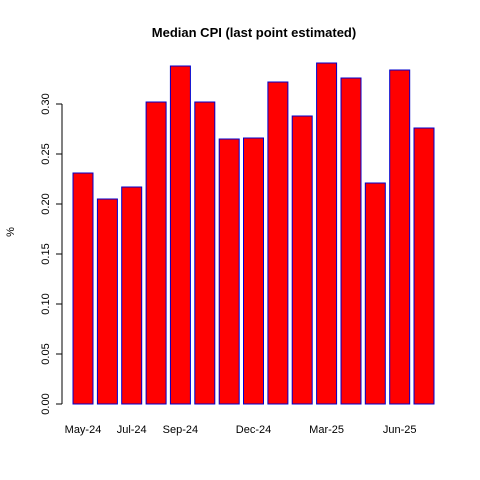  What do you see at coordinates (46, 353) in the screenshot?
I see `y-tick-label: 0.05` at bounding box center [46, 353].